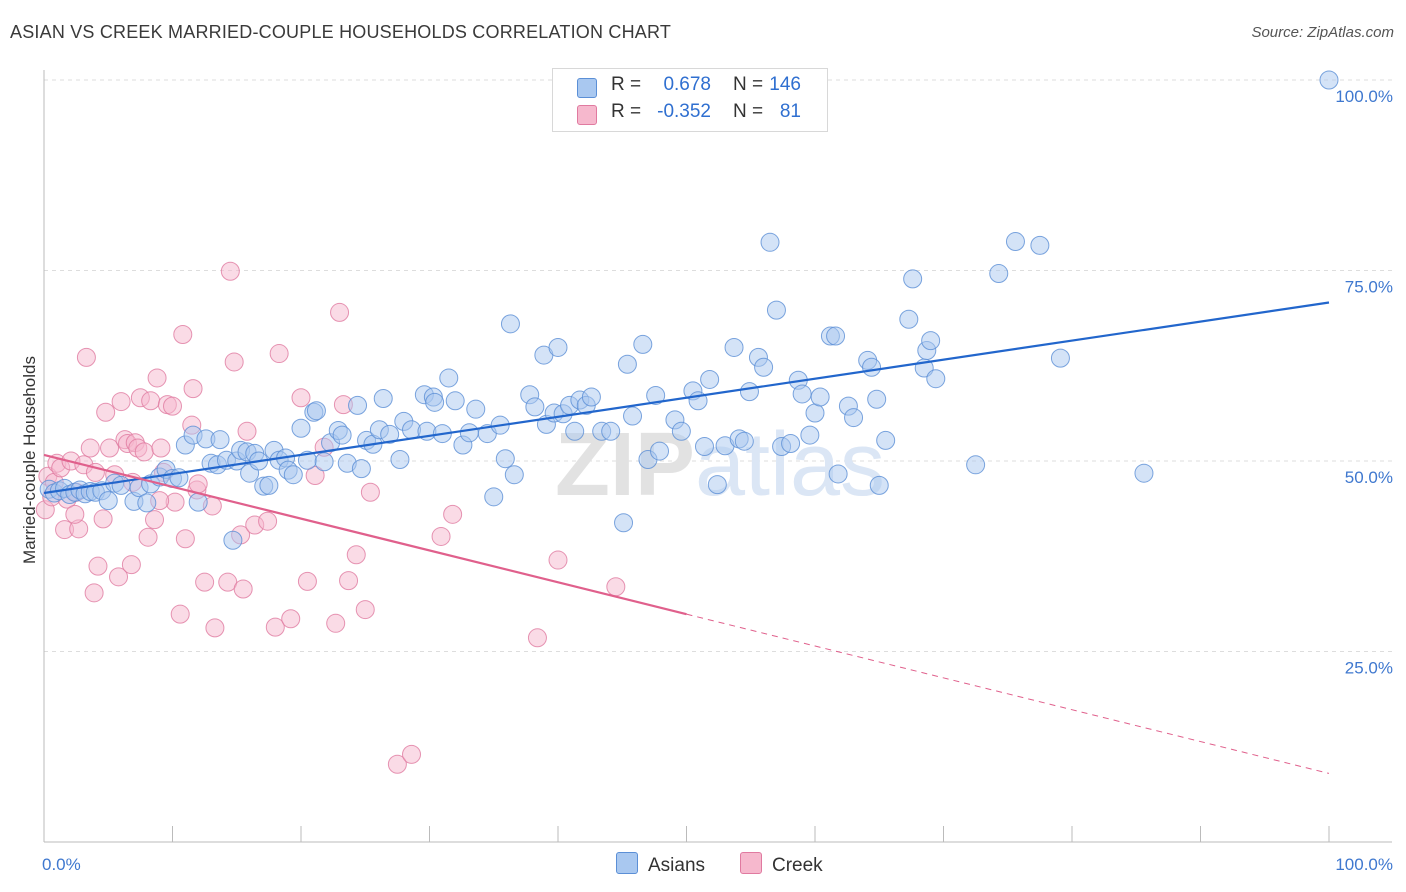 The width and height of the screenshot is (1406, 892). Describe the element at coordinates (1364, 864) in the screenshot. I see `x-tick-label: 100.0%` at that location.